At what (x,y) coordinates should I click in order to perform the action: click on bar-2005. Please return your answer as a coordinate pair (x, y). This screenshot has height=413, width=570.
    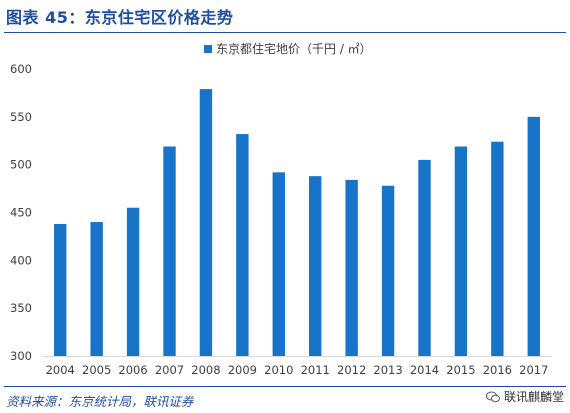
    Looking at the image, I should click on (96, 289).